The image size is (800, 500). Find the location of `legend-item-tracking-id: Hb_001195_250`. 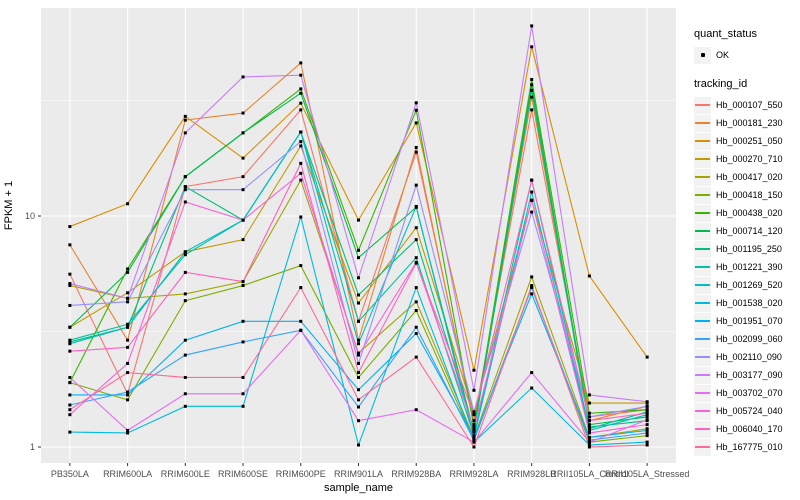

legend-item-tracking-id: Hb_001195_250 is located at coordinates (747, 249).